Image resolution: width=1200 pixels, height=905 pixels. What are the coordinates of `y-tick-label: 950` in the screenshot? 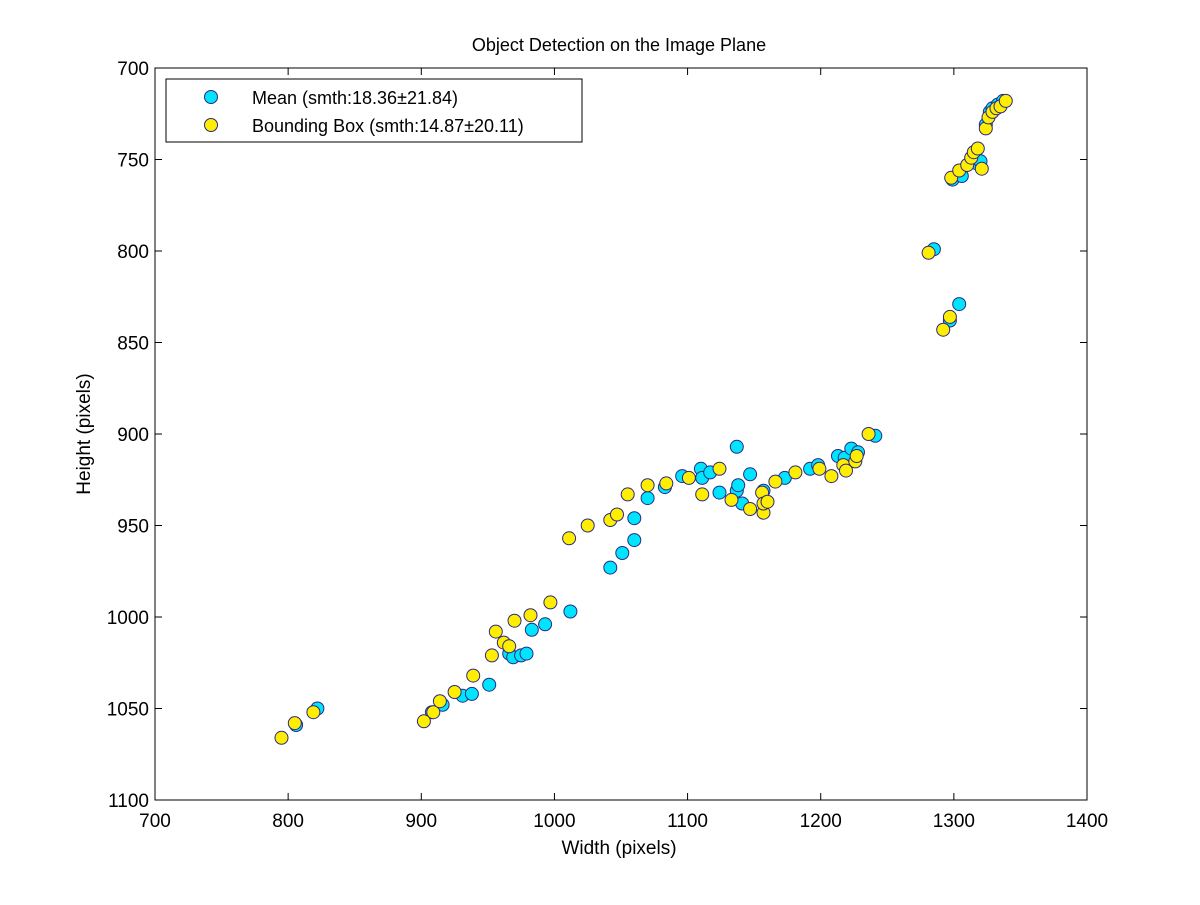 It's located at (133, 527).